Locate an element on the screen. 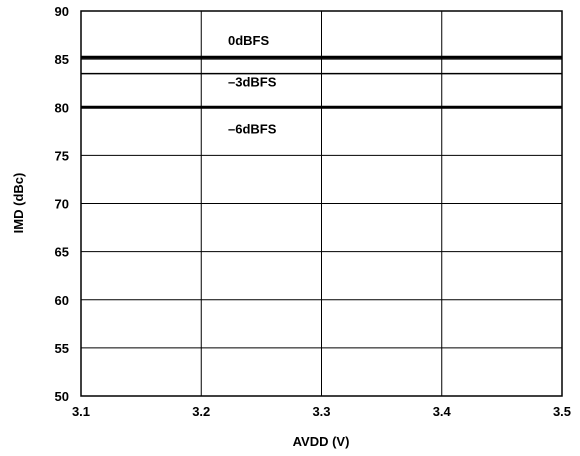 This screenshot has height=456, width=580. y-tick-label: 85 is located at coordinates (62, 59).